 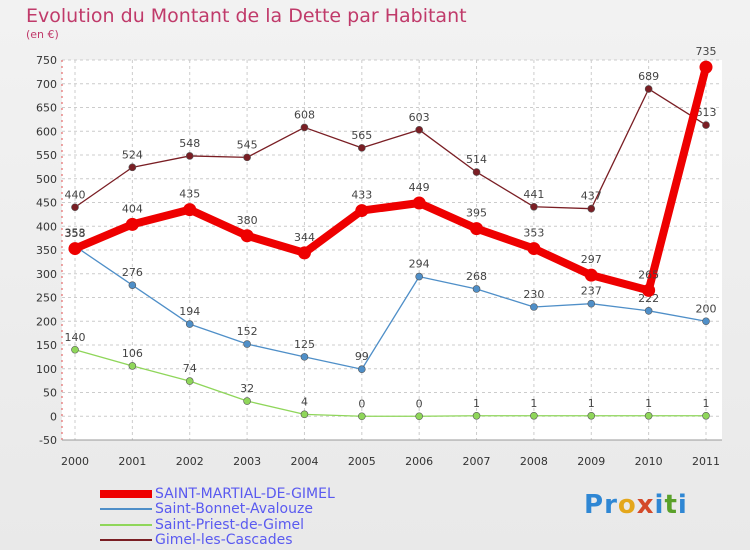 I want to click on series-line, so click(x=390, y=383).